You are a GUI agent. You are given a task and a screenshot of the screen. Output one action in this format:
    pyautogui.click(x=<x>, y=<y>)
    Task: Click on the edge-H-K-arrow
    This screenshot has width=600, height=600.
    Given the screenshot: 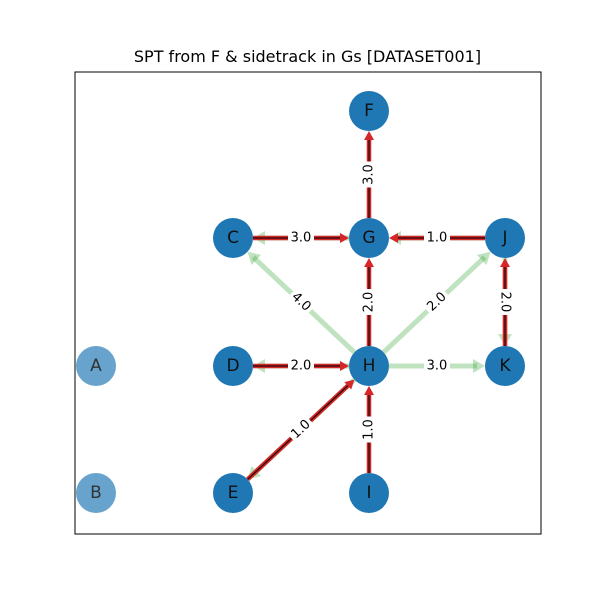 What is the action you would take?
    pyautogui.click(x=479, y=366)
    